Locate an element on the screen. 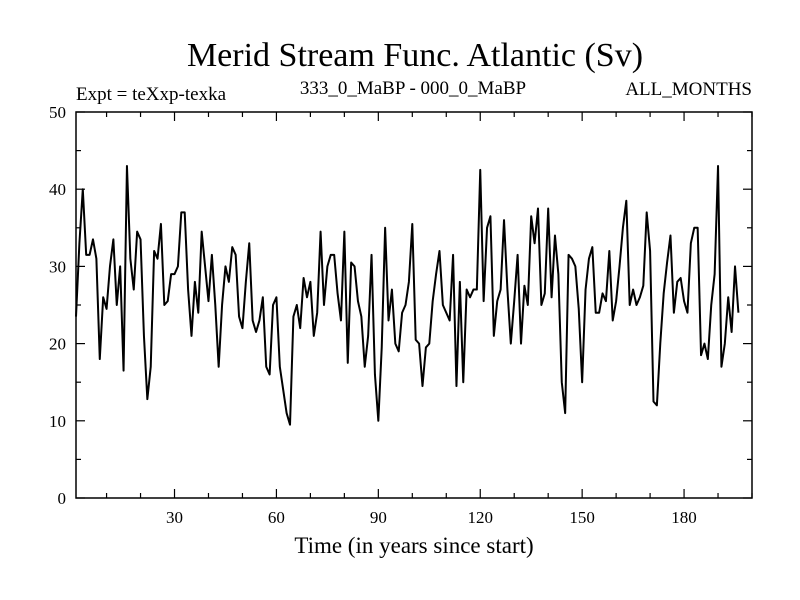 This screenshot has width=800, height=600. experiment-label: Expt = teXxp-texka is located at coordinates (151, 94).